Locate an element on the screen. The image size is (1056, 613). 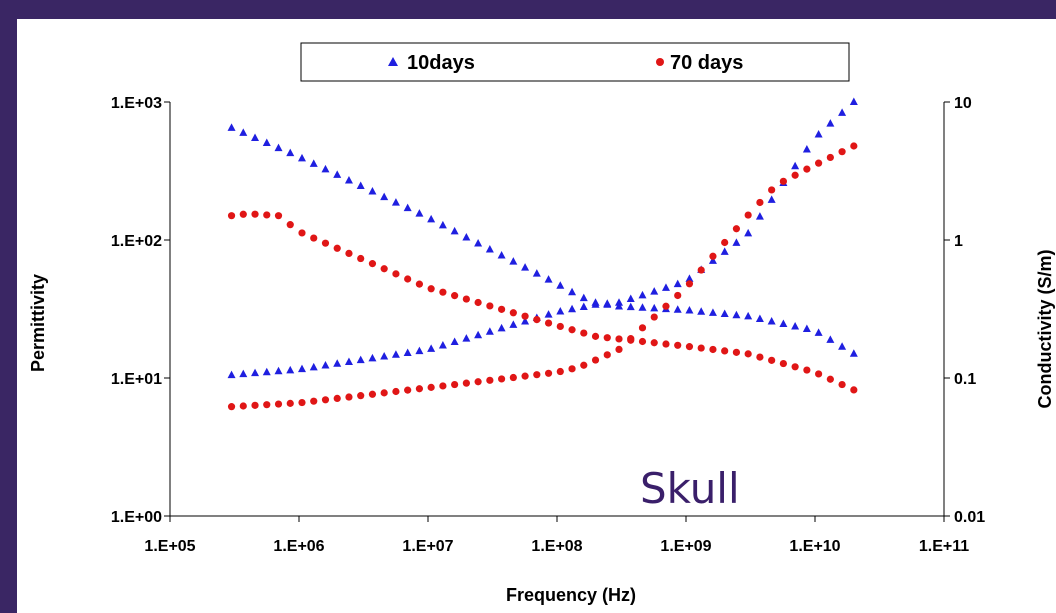
annotation-label: Skull is located at coordinates (690, 488).